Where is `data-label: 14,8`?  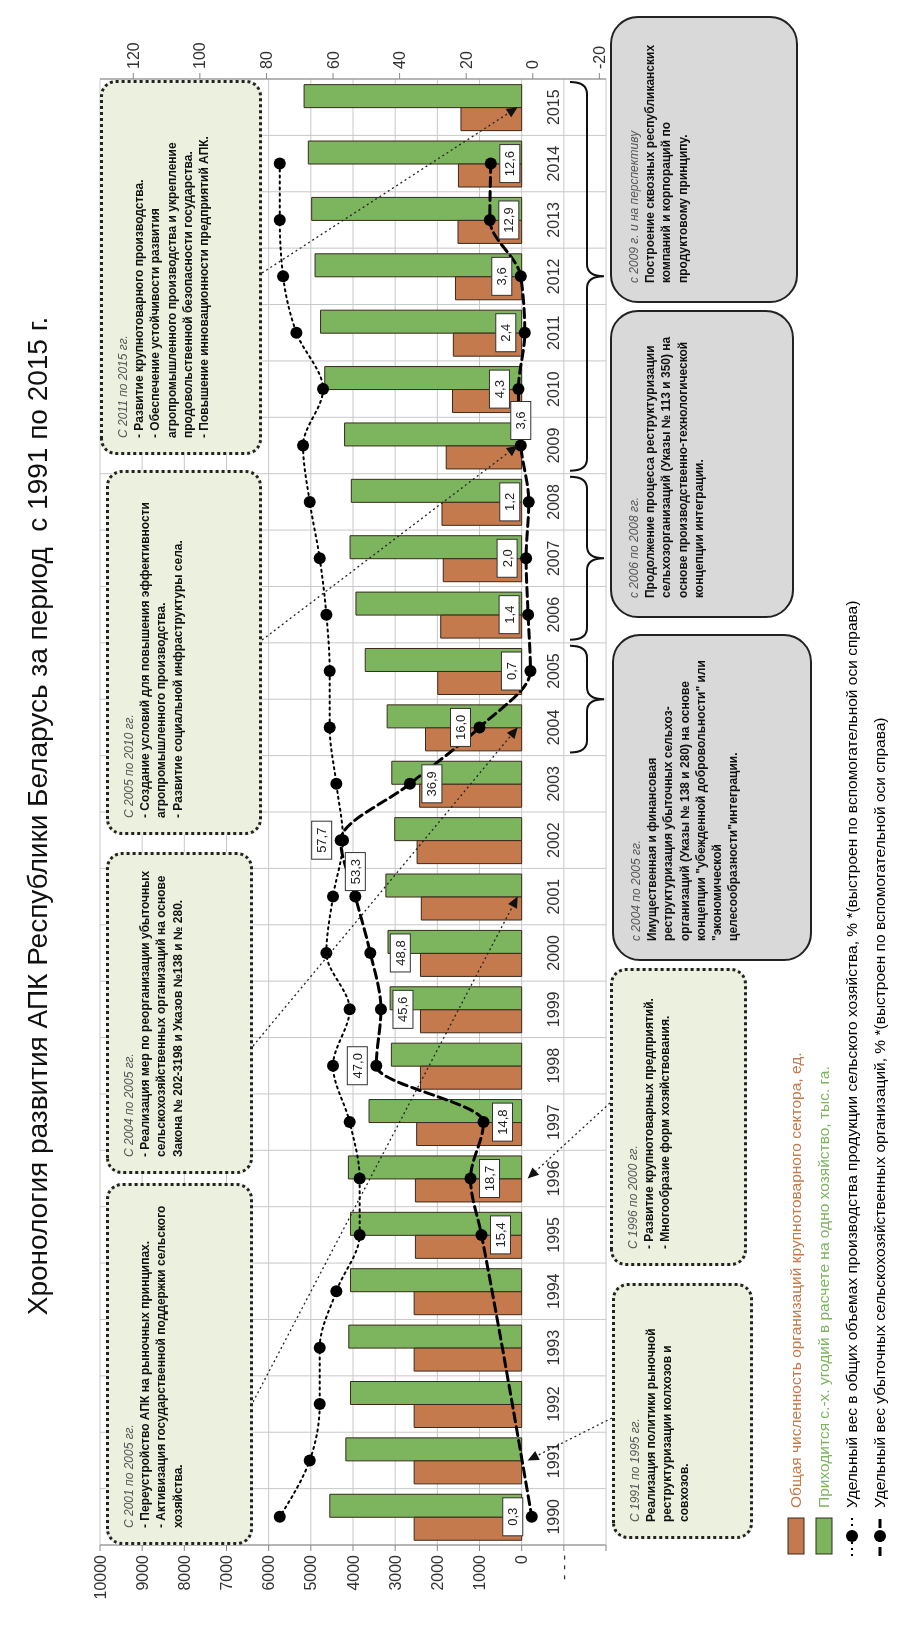 data-label: 14,8 is located at coordinates (502, 1122).